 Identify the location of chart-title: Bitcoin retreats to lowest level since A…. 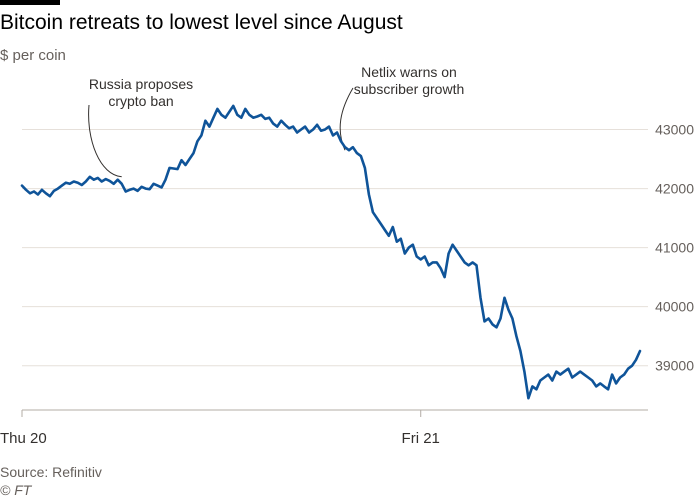
(201, 22).